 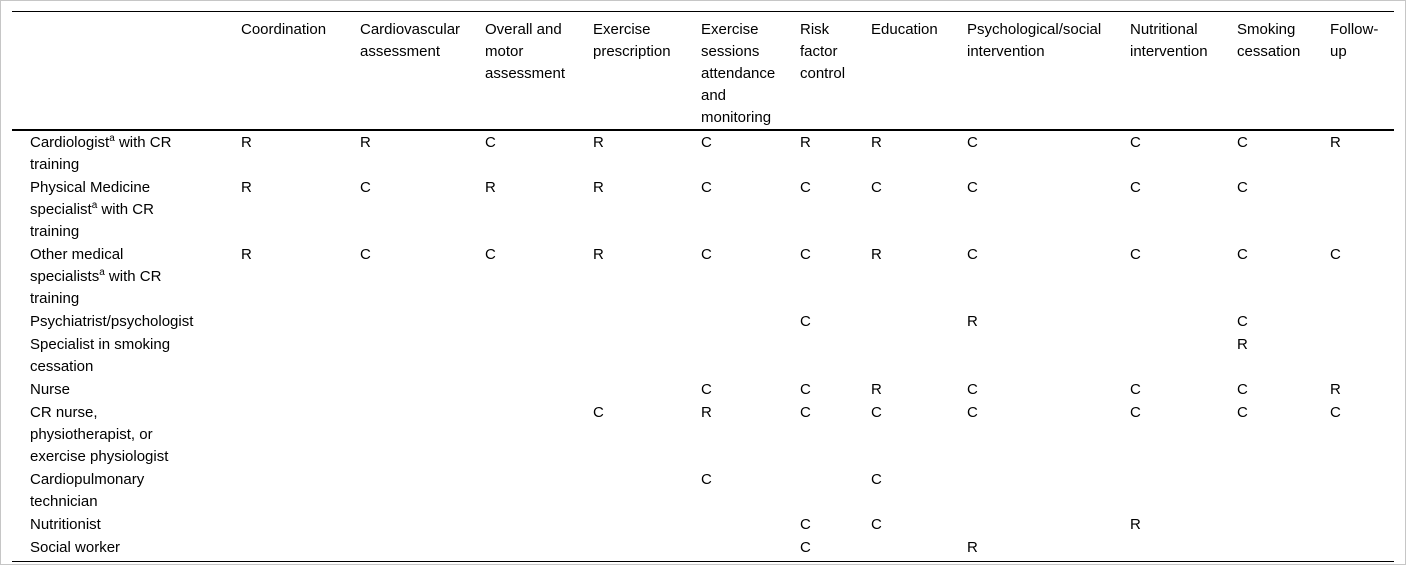 I want to click on column-header: Risk factor control, so click(x=823, y=51).